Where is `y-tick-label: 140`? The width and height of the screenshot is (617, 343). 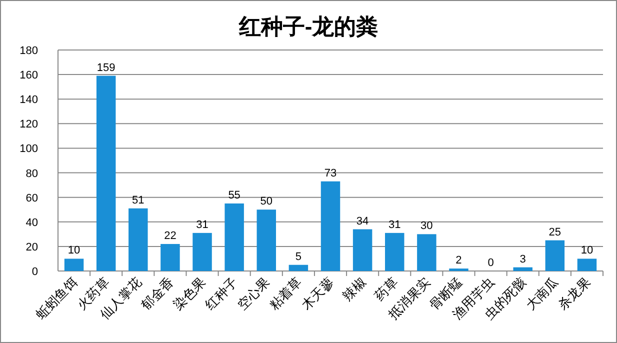
y-tick-label: 140 is located at coordinates (29, 100).